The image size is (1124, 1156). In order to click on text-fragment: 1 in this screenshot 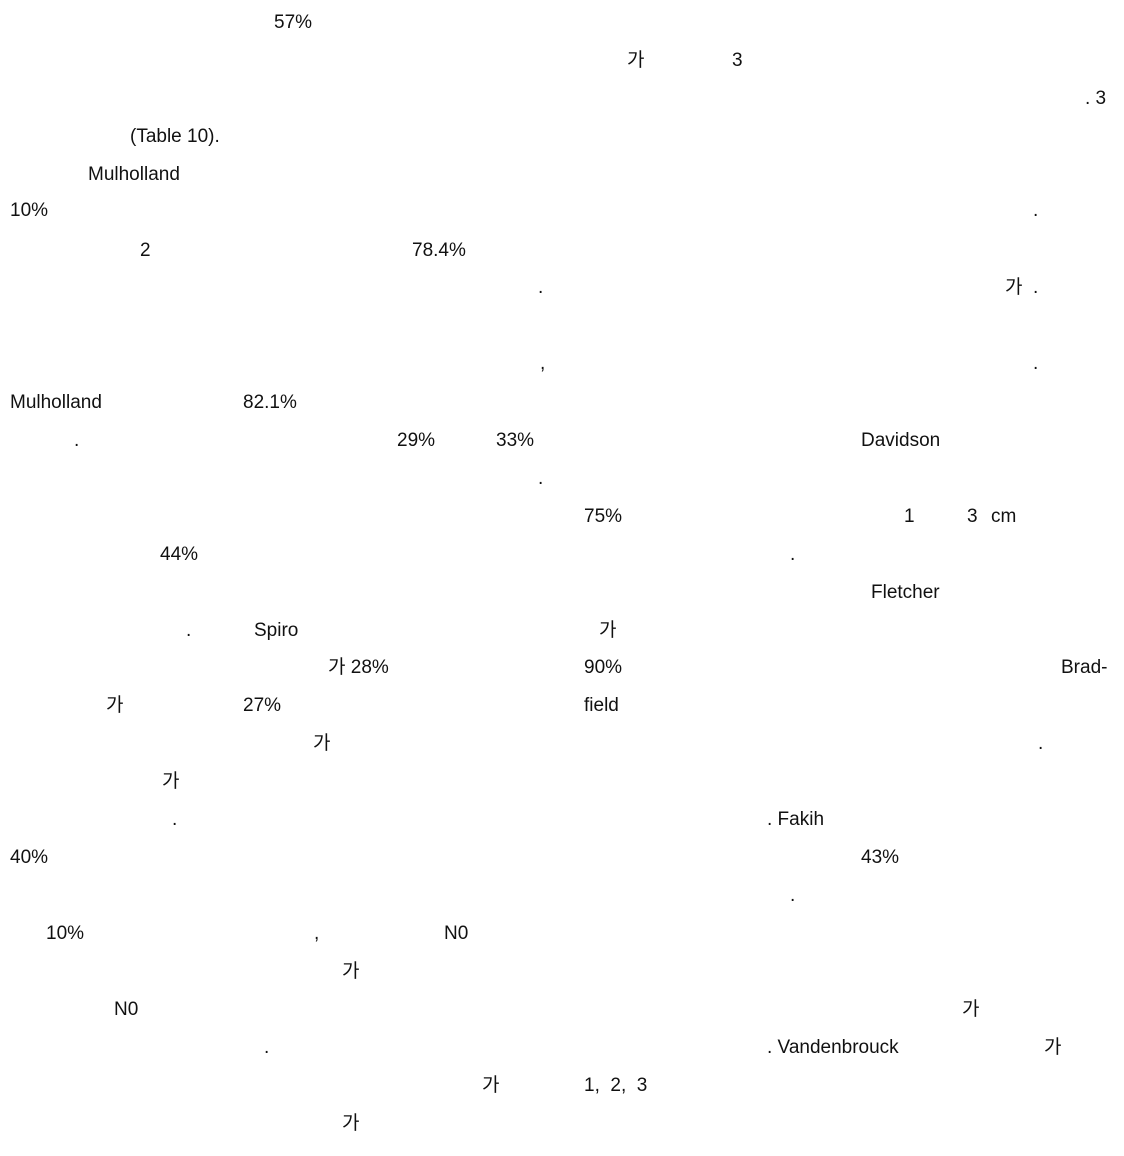, I will do `click(909, 516)`.